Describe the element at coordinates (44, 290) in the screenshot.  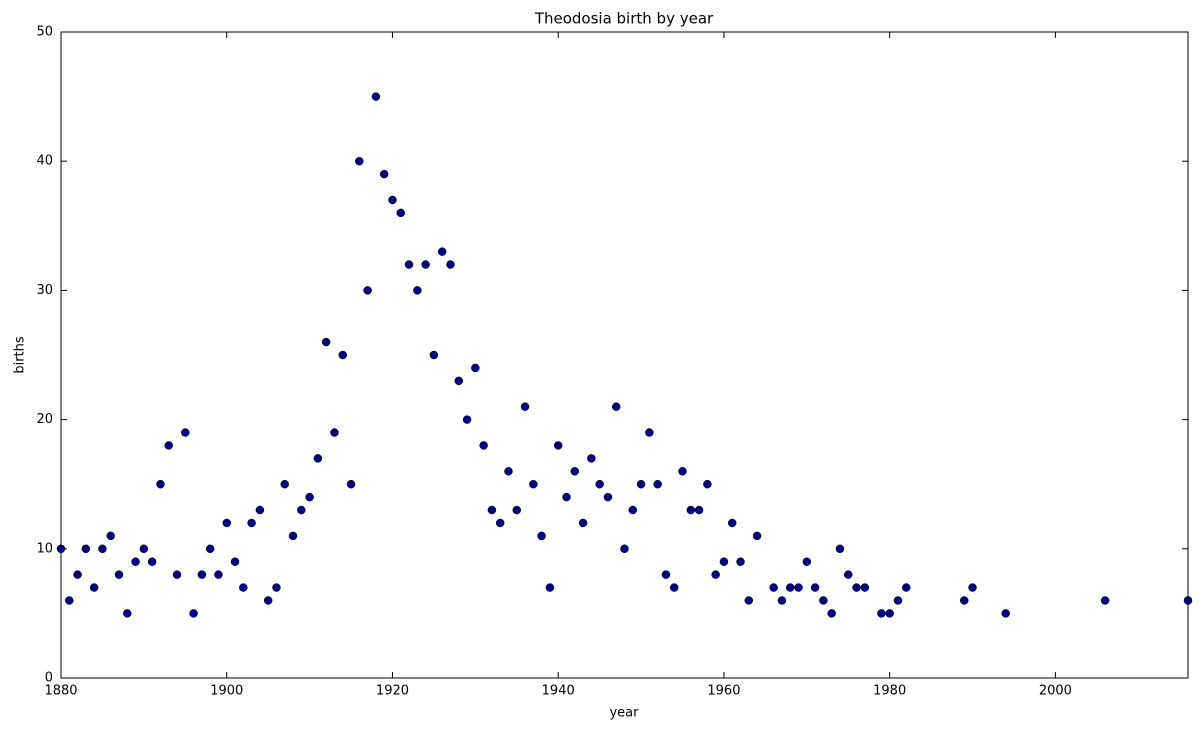
I see `y-tick-label: 30` at that location.